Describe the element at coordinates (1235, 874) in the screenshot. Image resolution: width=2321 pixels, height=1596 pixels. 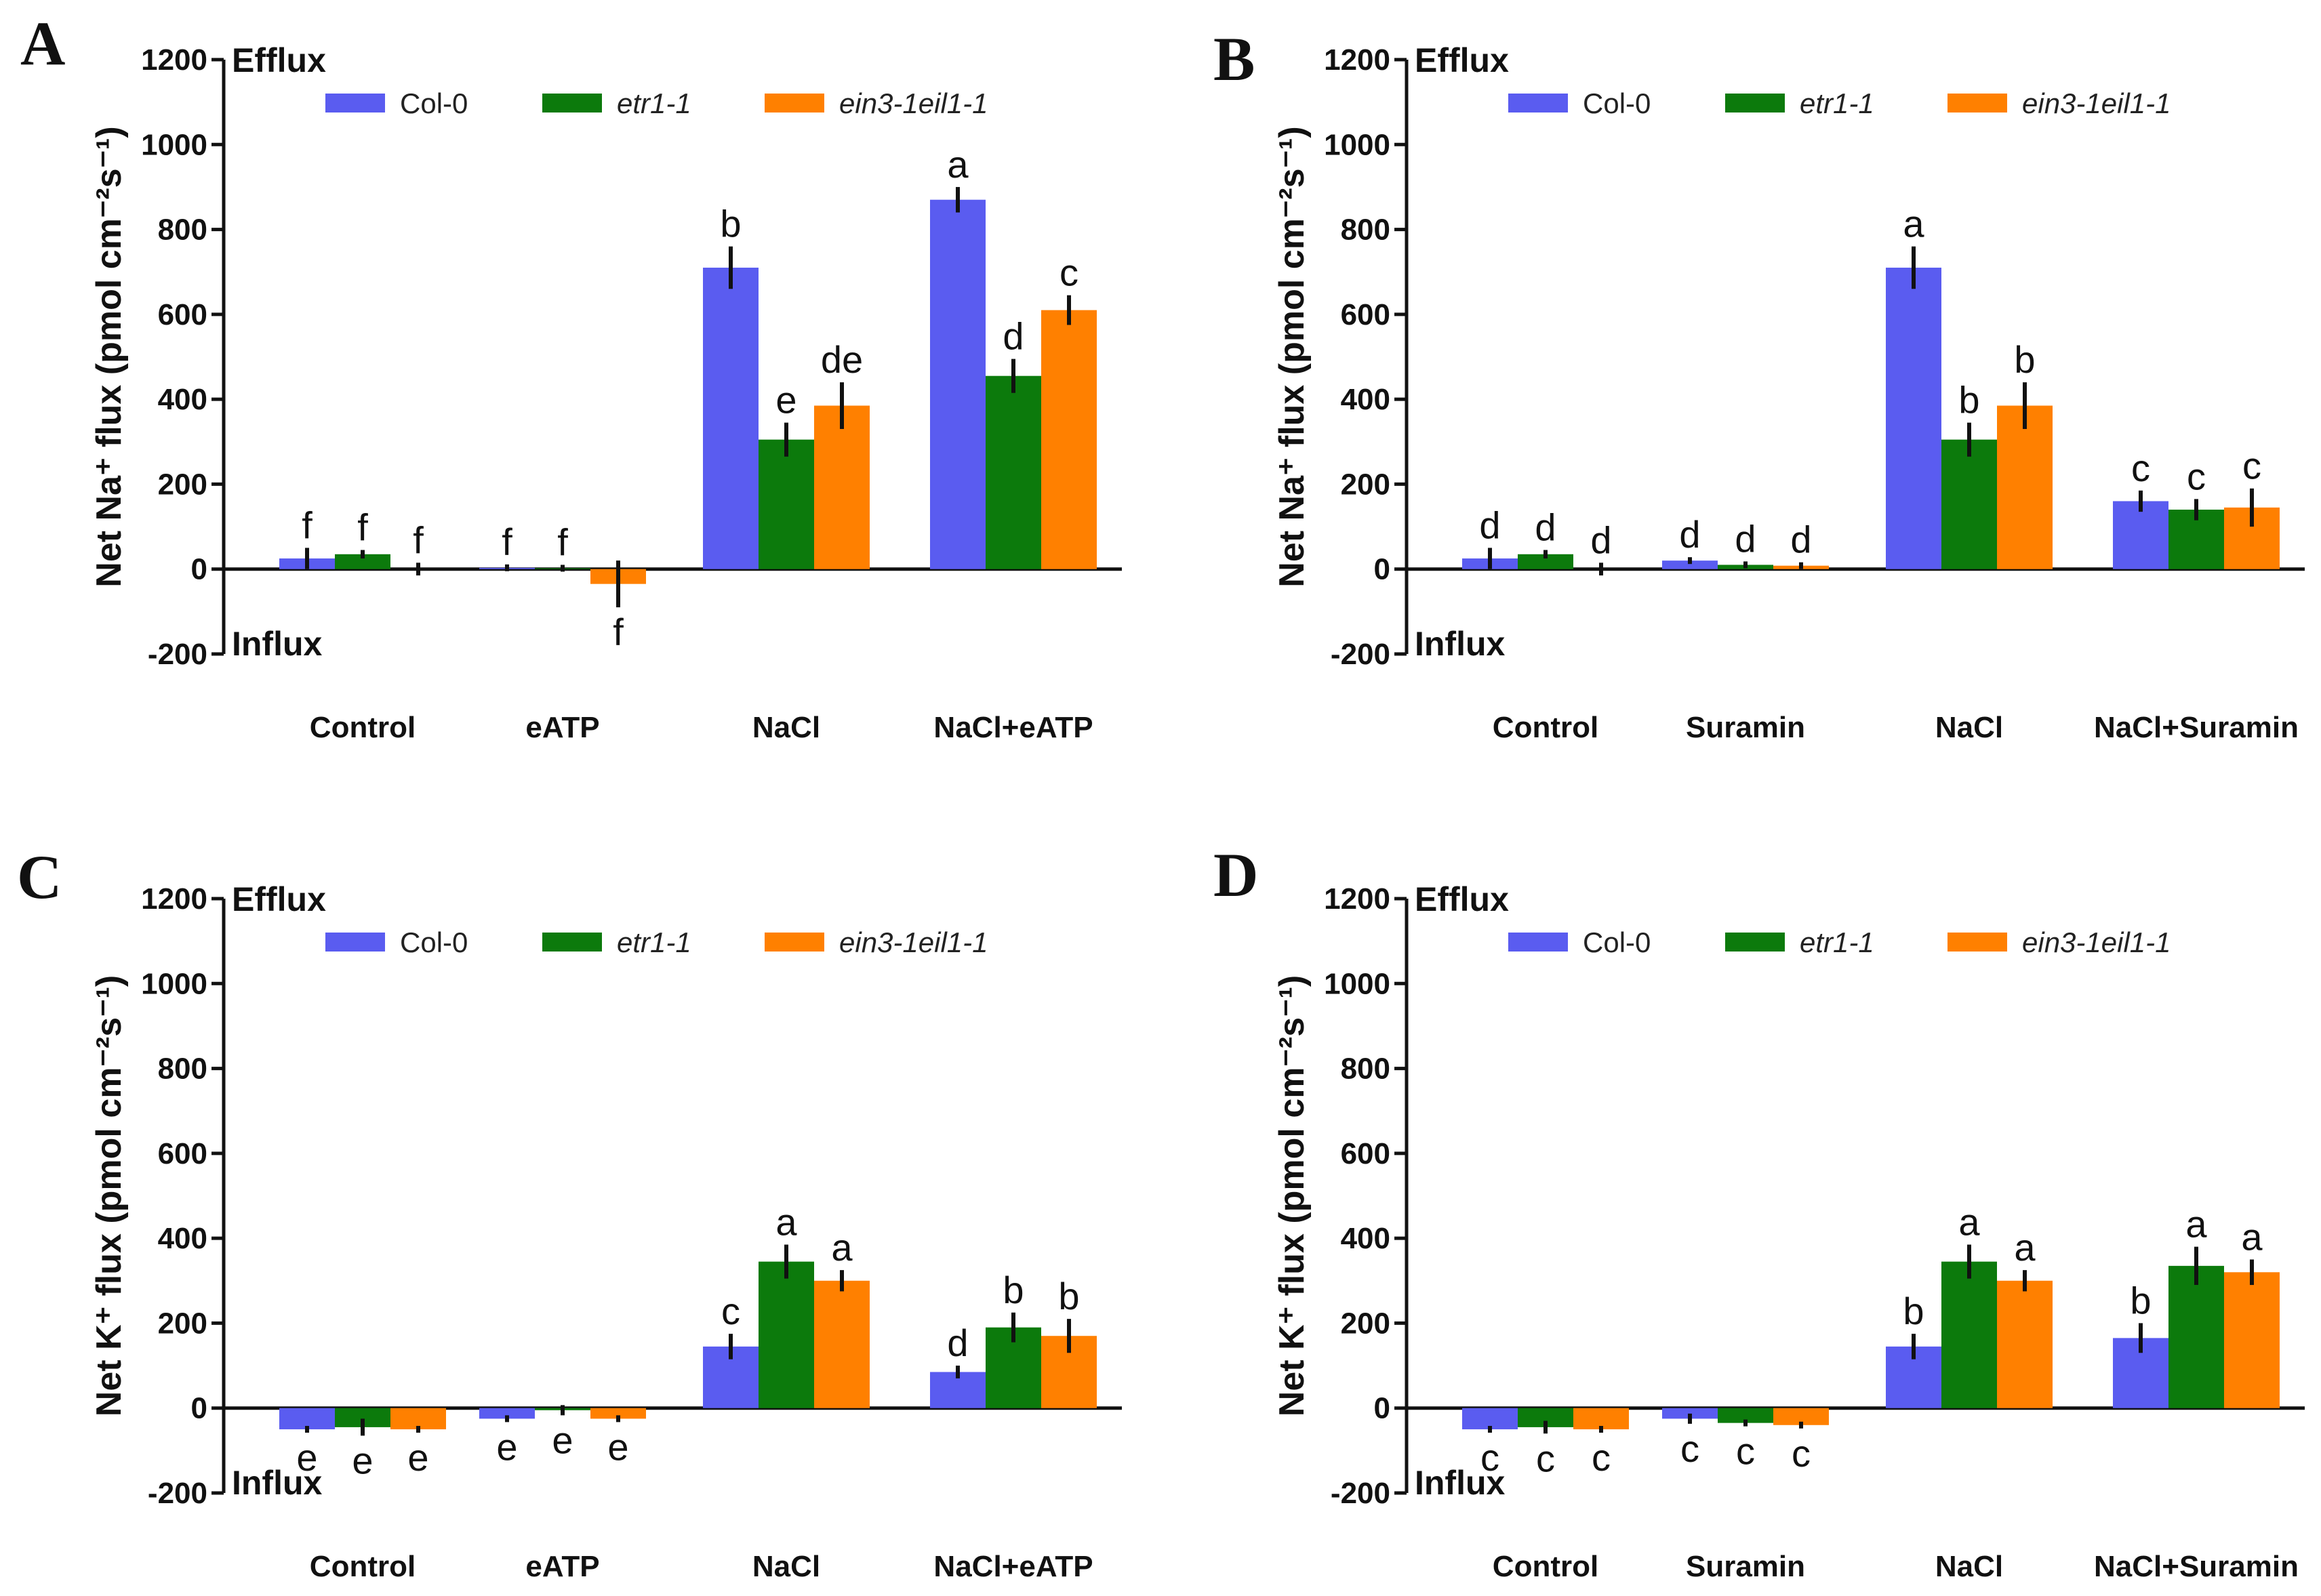
I see `panel-letter: D` at that location.